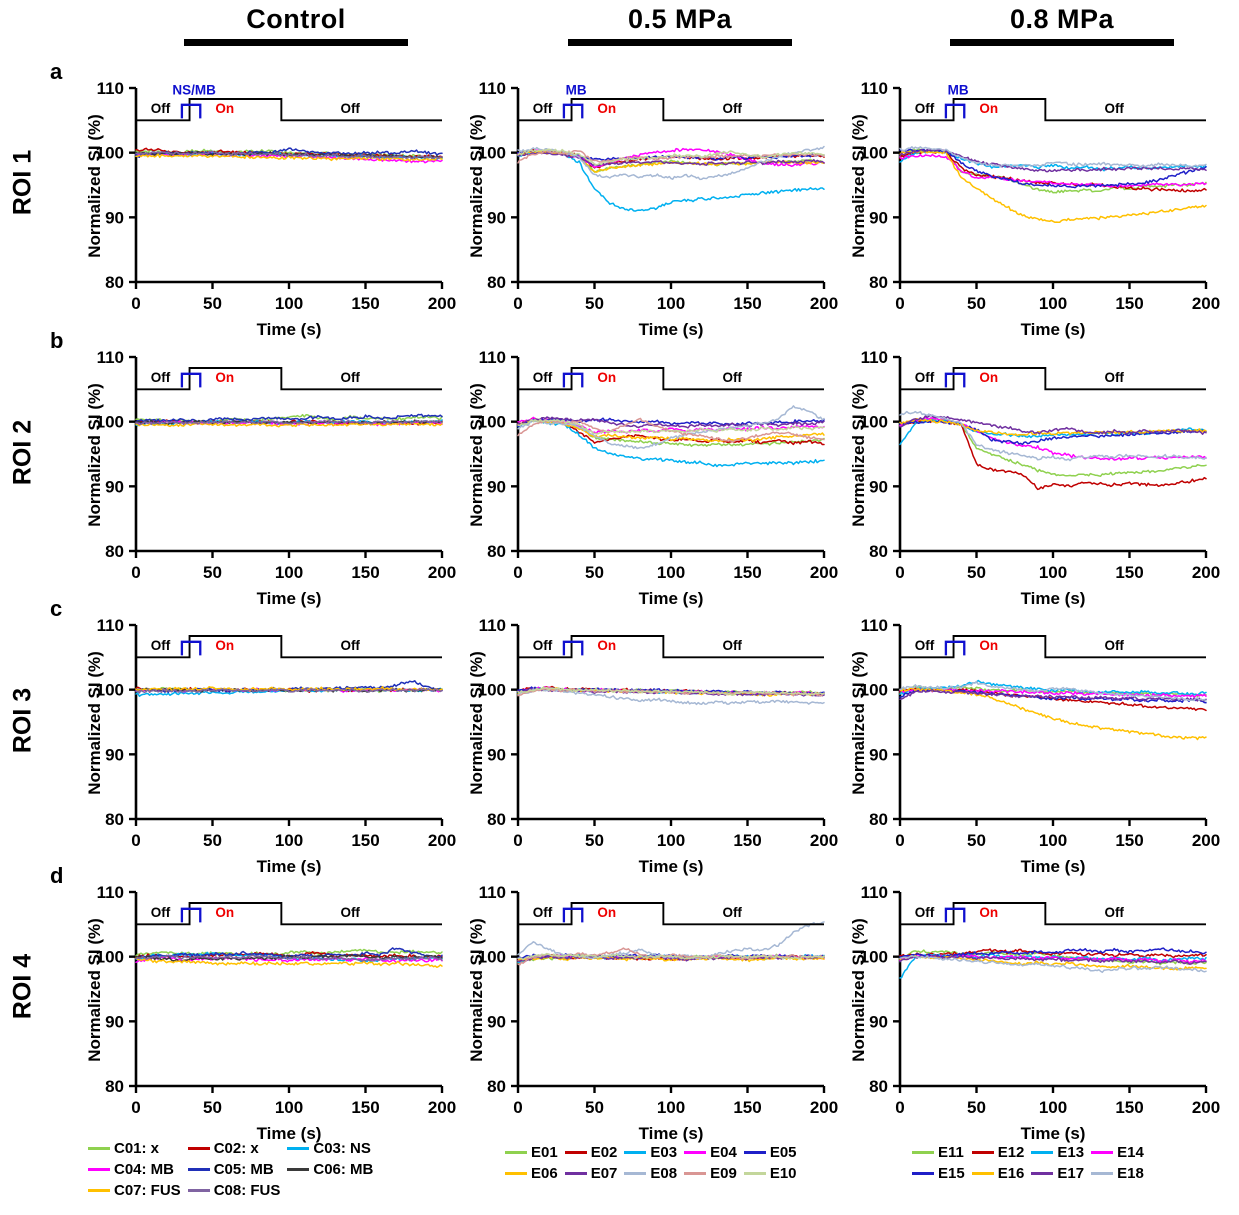  I want to click on data-series-c05mb, so click(289, 687).